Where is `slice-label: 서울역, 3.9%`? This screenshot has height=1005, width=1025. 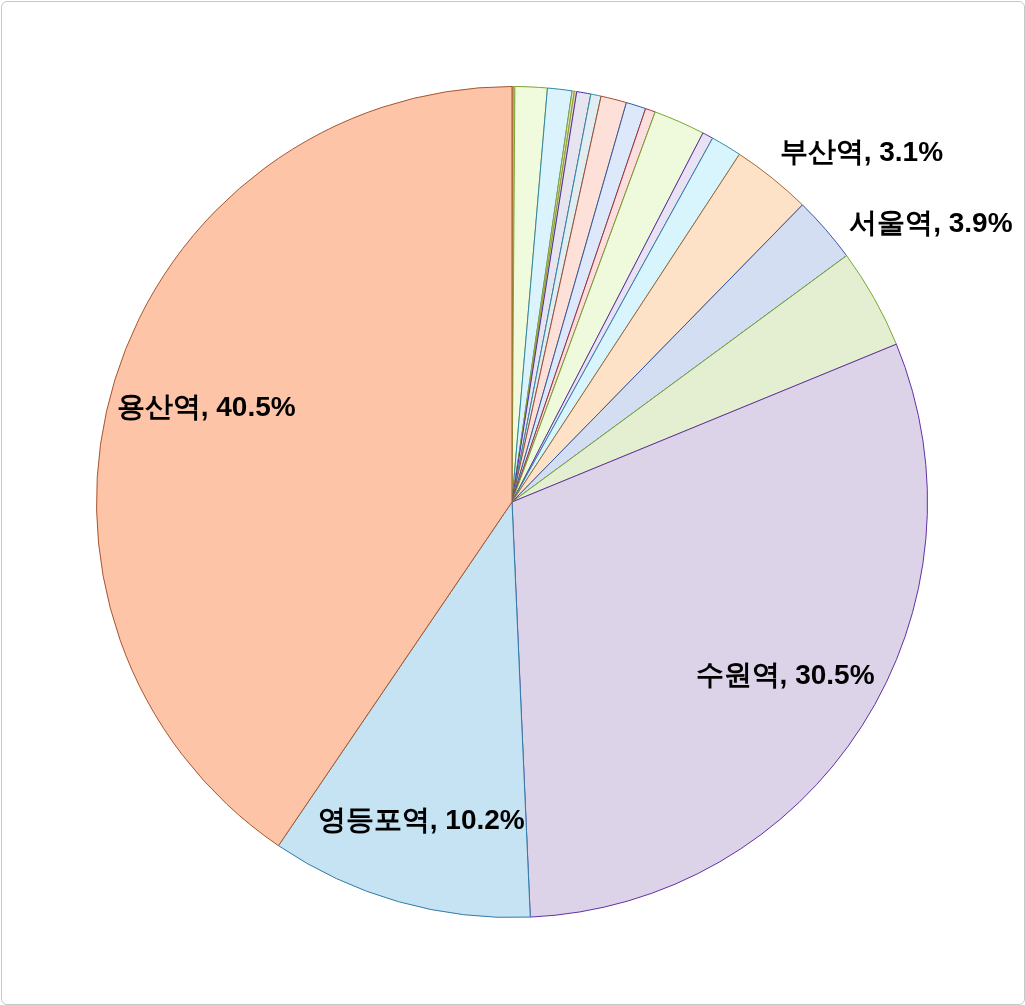 slice-label: 서울역, 3.9% is located at coordinates (931, 222).